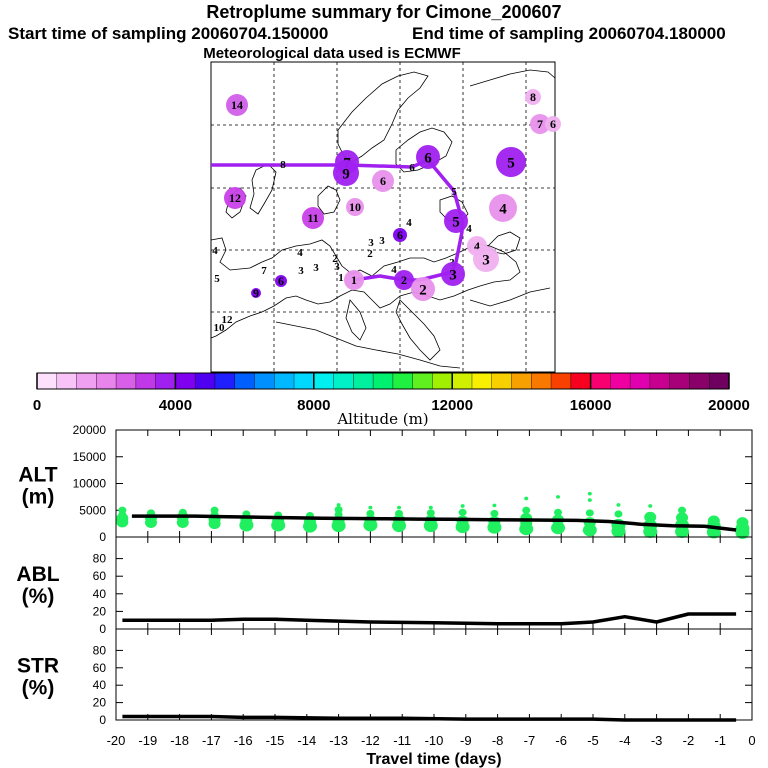 The image size is (768, 768). What do you see at coordinates (237, 105) in the screenshot?
I see `map-cluster-label: 14` at bounding box center [237, 105].